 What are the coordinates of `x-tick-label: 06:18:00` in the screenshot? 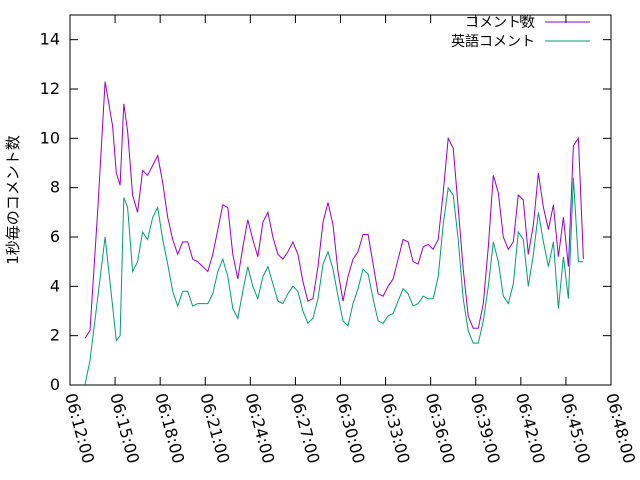 It's located at (169, 428).